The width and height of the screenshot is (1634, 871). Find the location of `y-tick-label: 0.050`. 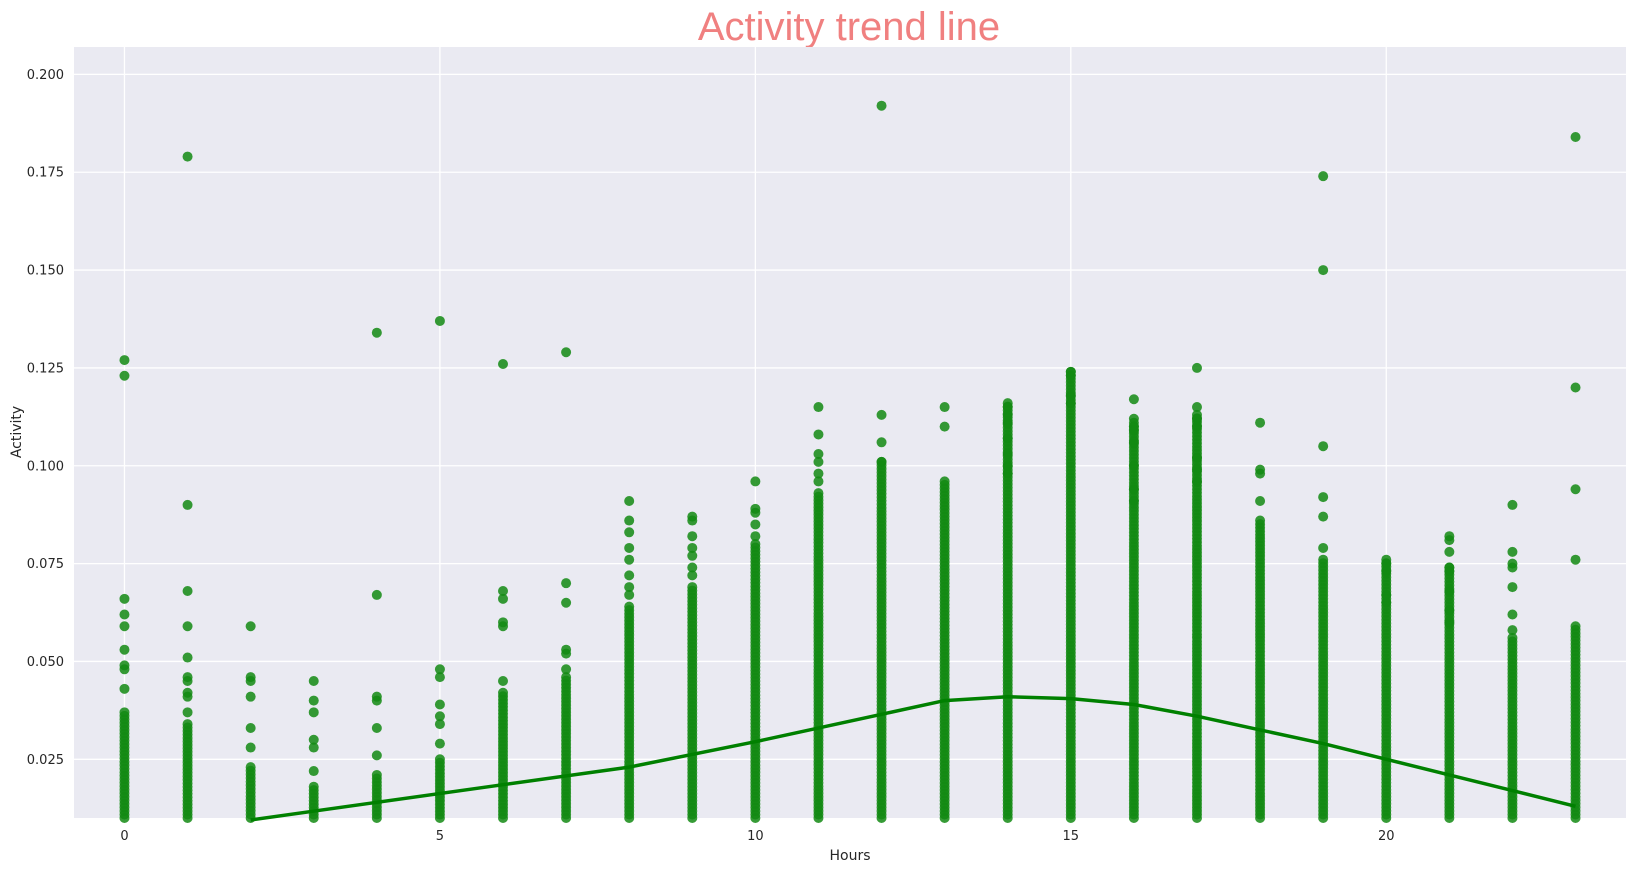

y-tick-label: 0.050 is located at coordinates (45, 662).